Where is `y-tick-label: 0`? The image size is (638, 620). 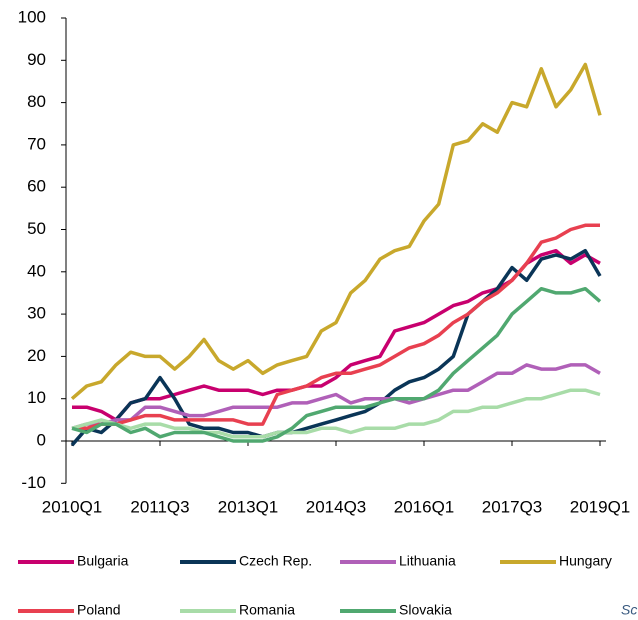
y-tick-label: 0 is located at coordinates (41, 439).